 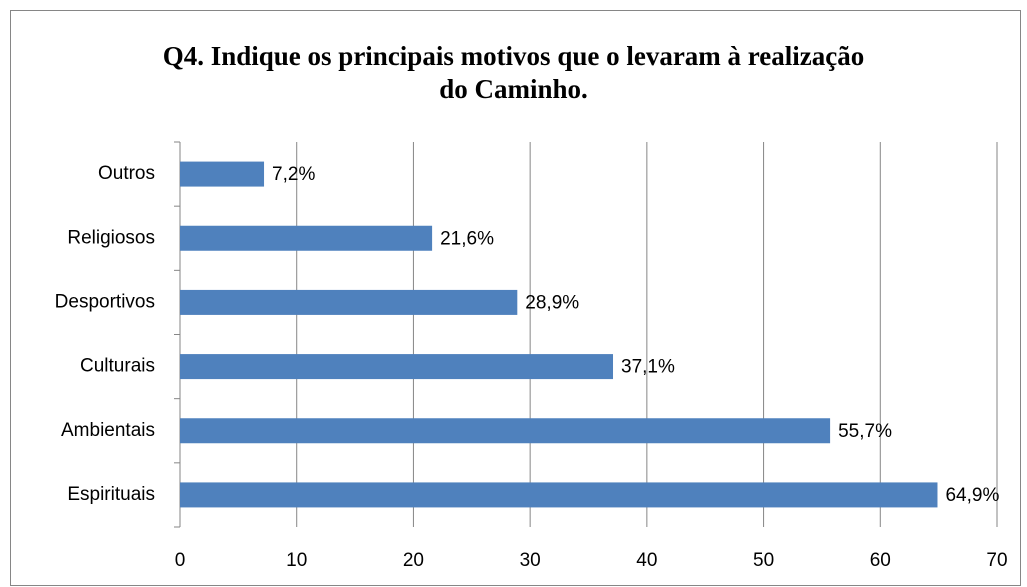 I want to click on y-tick-label: Desportivos, so click(x=105, y=301).